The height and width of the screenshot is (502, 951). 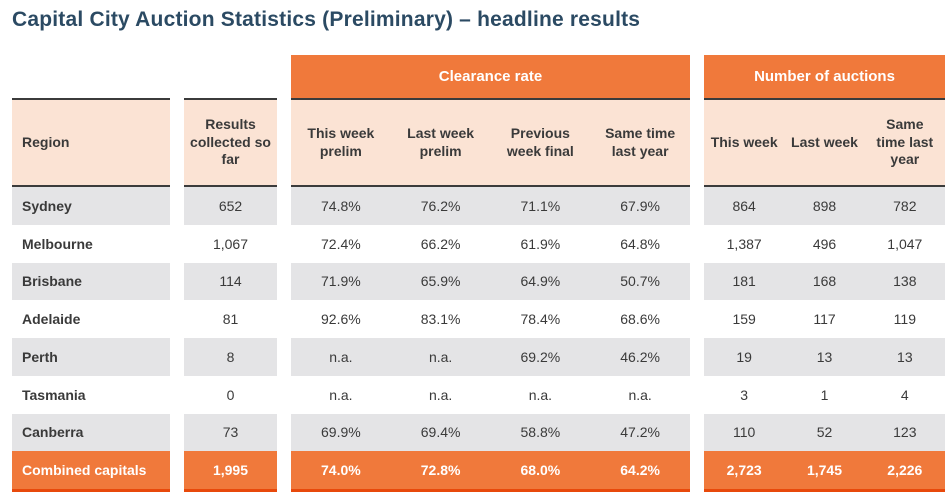 I want to click on auctions-cells: 19 13 13, so click(x=824, y=357).